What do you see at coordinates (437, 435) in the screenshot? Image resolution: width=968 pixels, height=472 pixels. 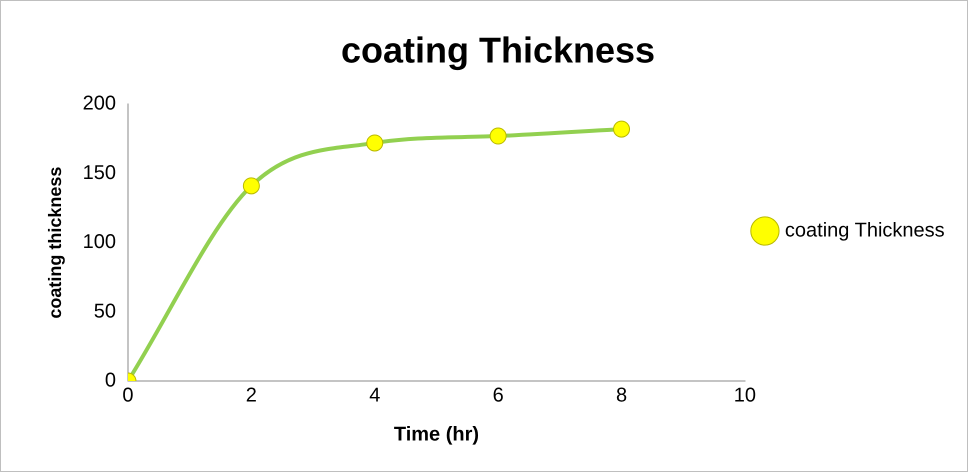 I see `x-axis-title: Time (hr)` at bounding box center [437, 435].